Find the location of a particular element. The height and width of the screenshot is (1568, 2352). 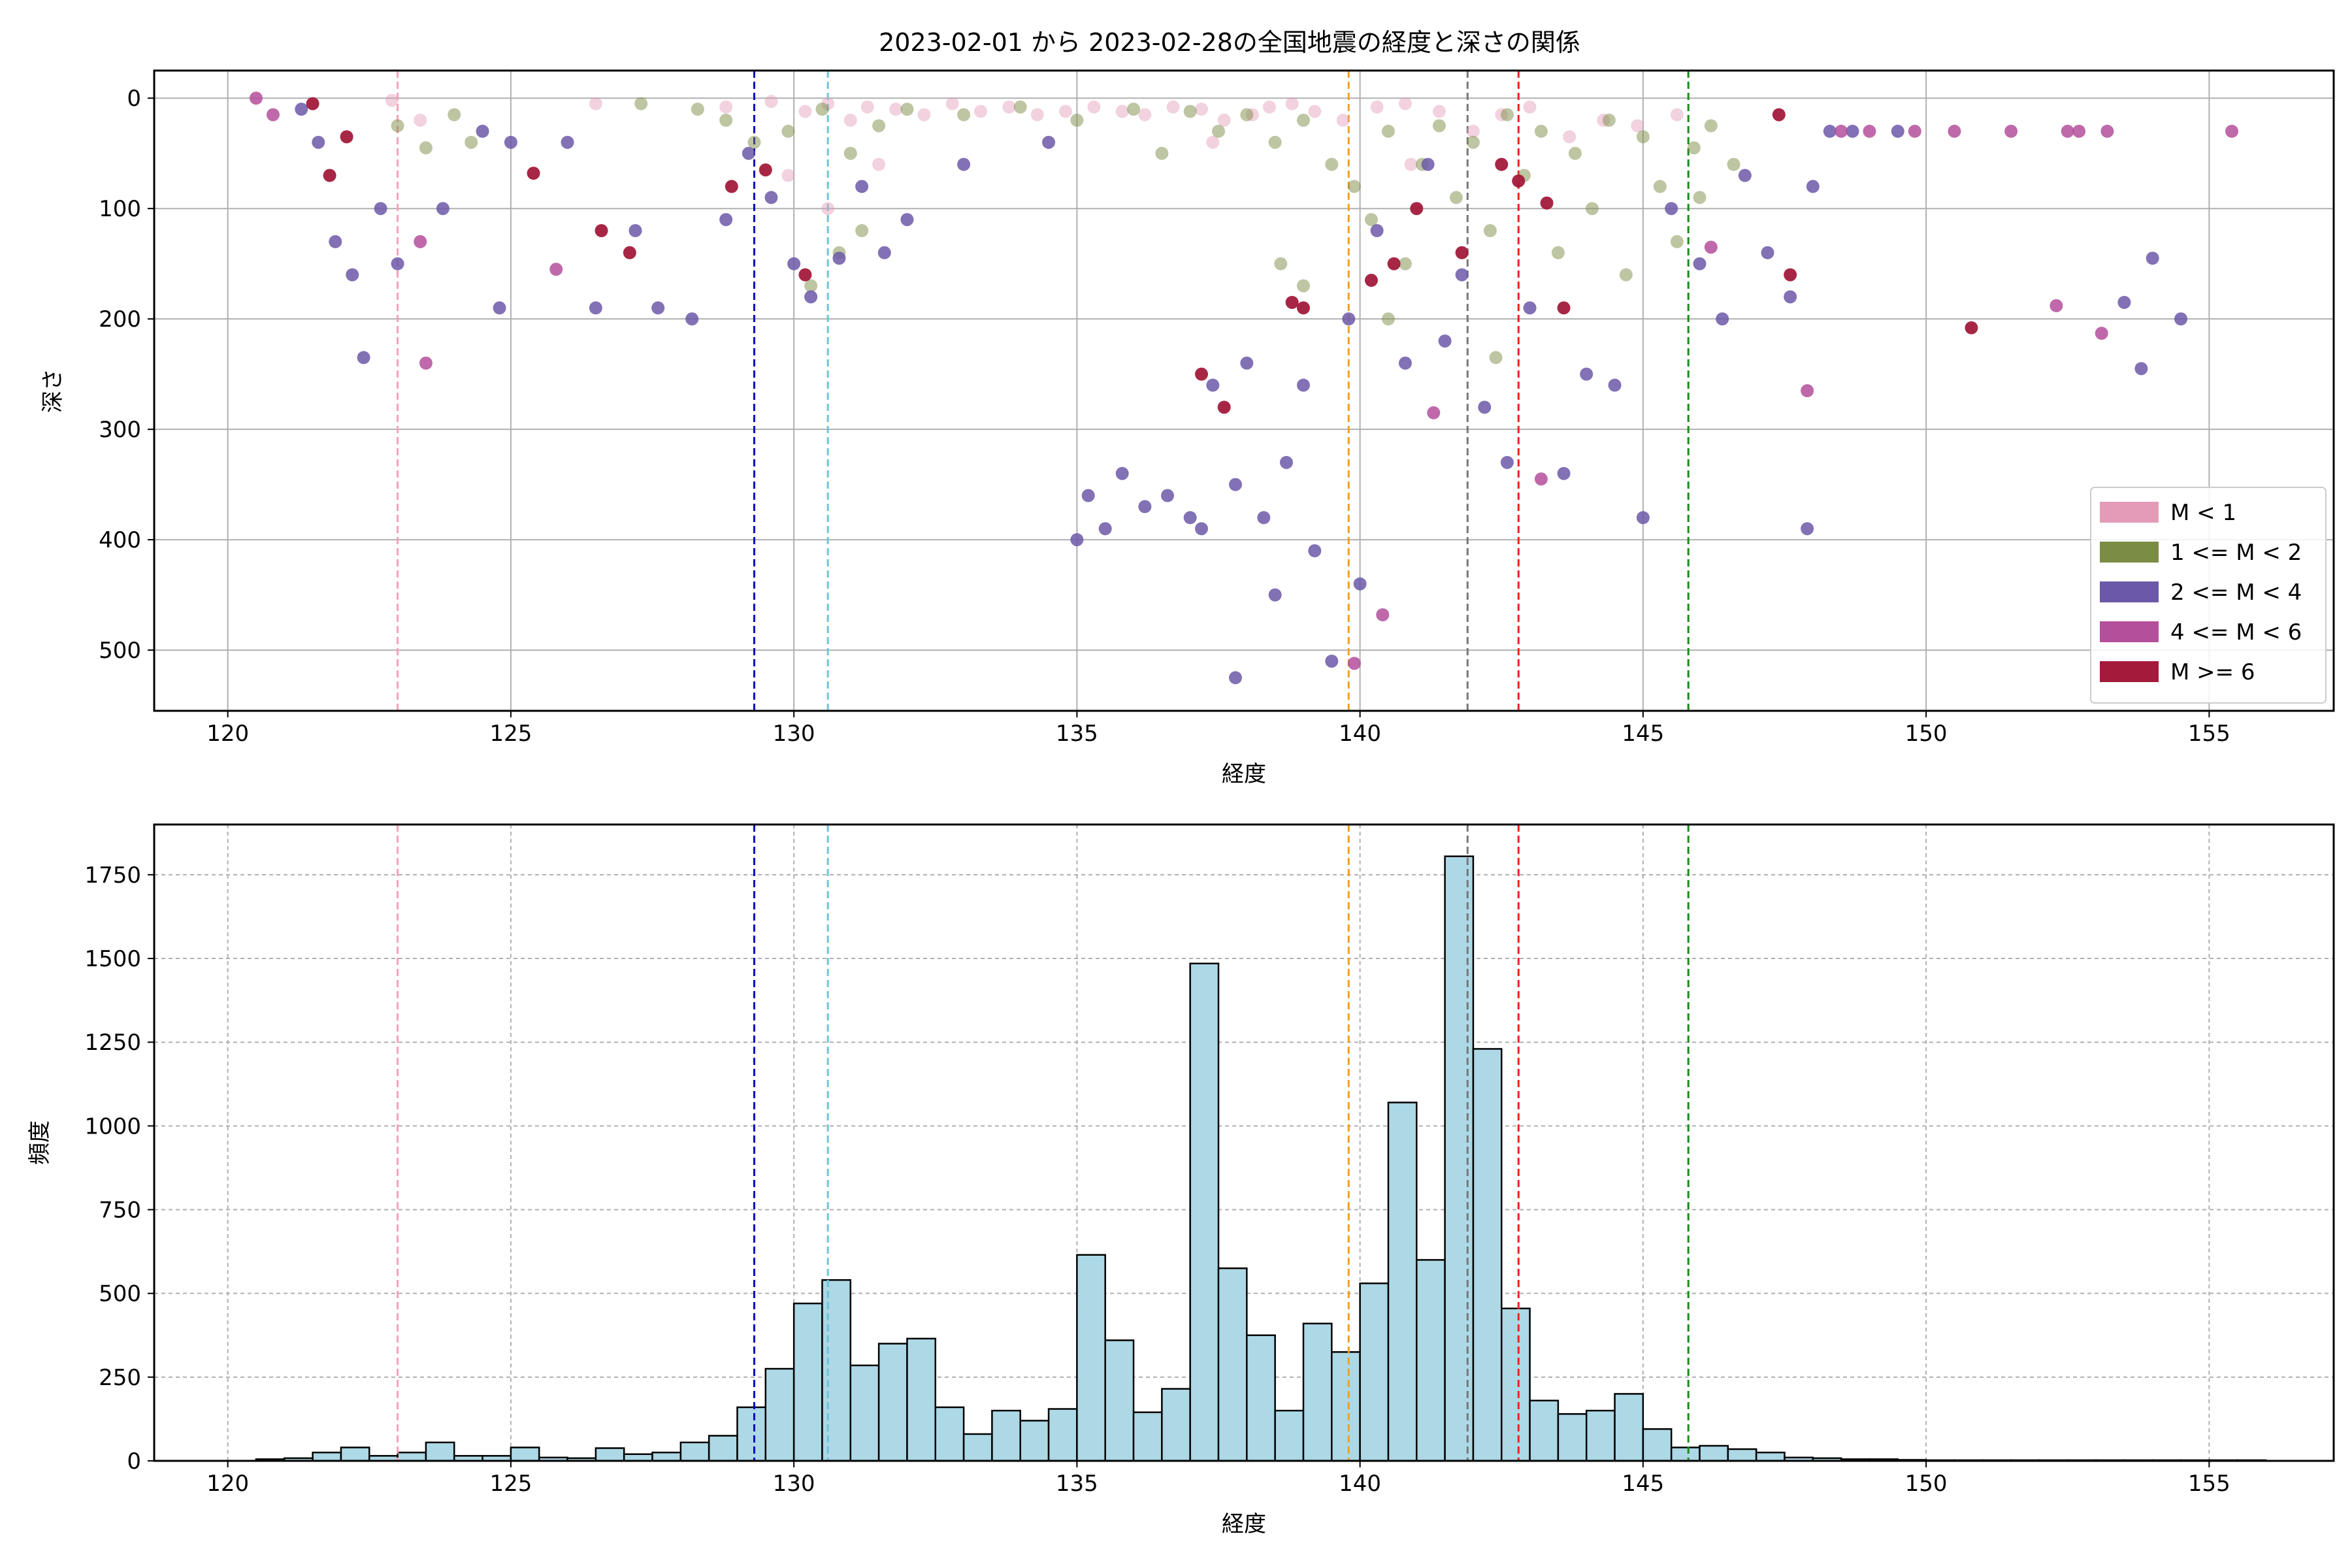

scatter-x-tick-label-2: 130 is located at coordinates (794, 734).